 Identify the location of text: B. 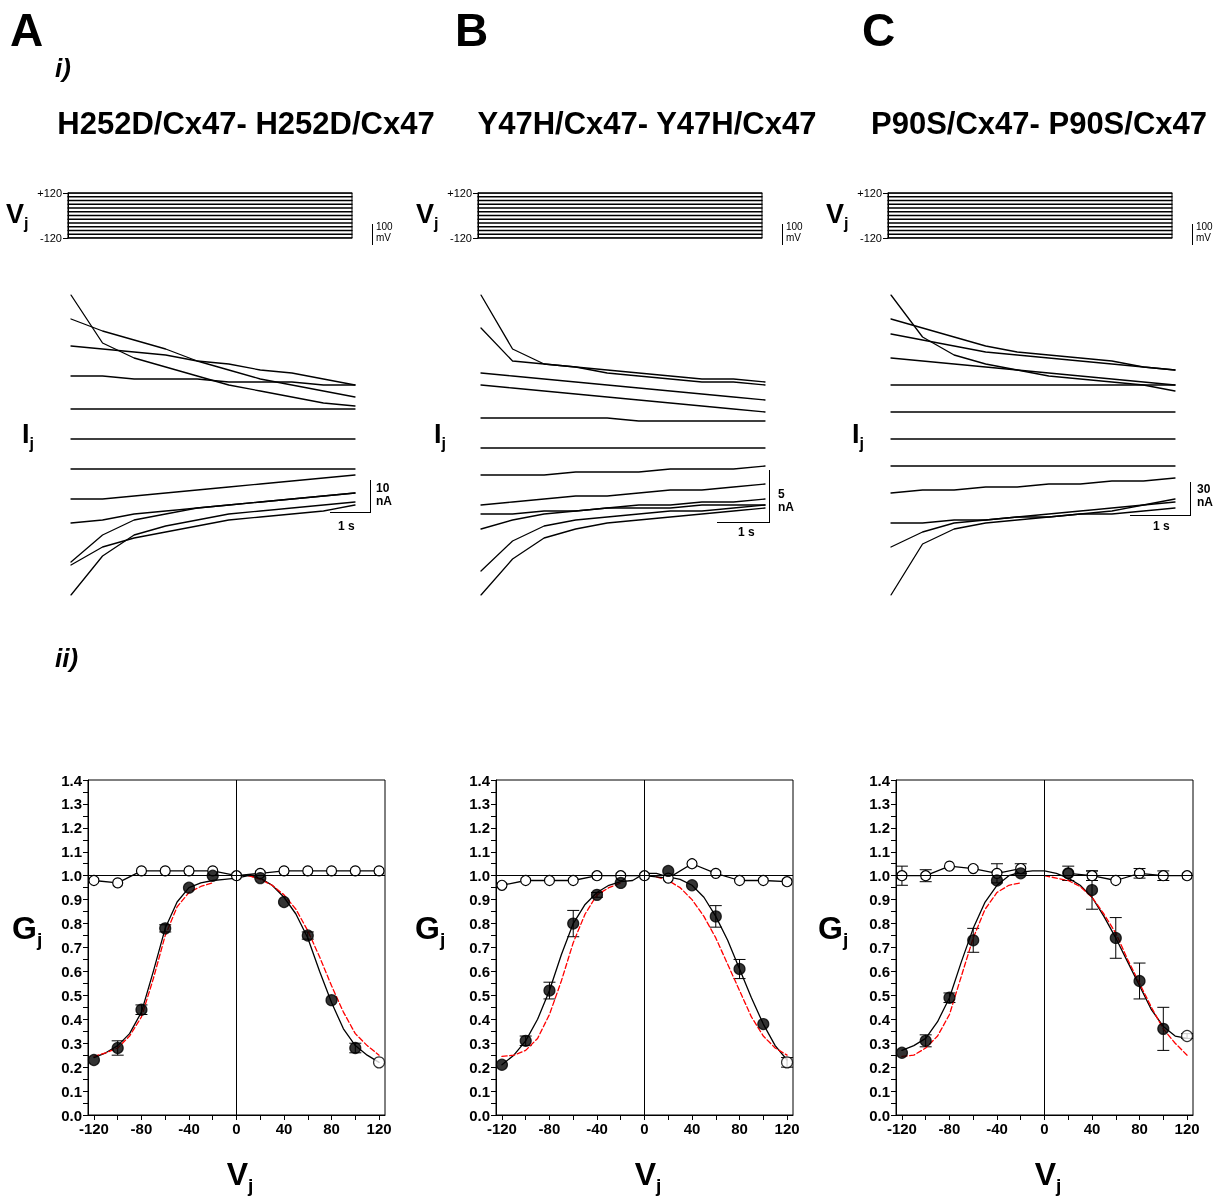
(472, 30).